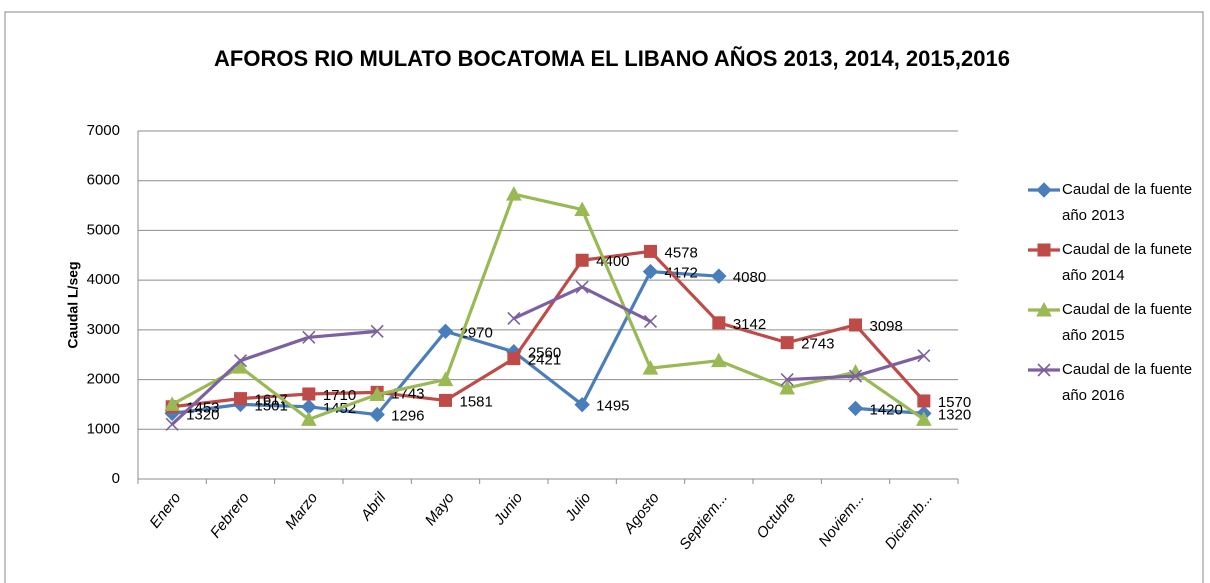 The width and height of the screenshot is (1210, 583). Describe the element at coordinates (407, 416) in the screenshot. I see `data-label: 1296` at that location.